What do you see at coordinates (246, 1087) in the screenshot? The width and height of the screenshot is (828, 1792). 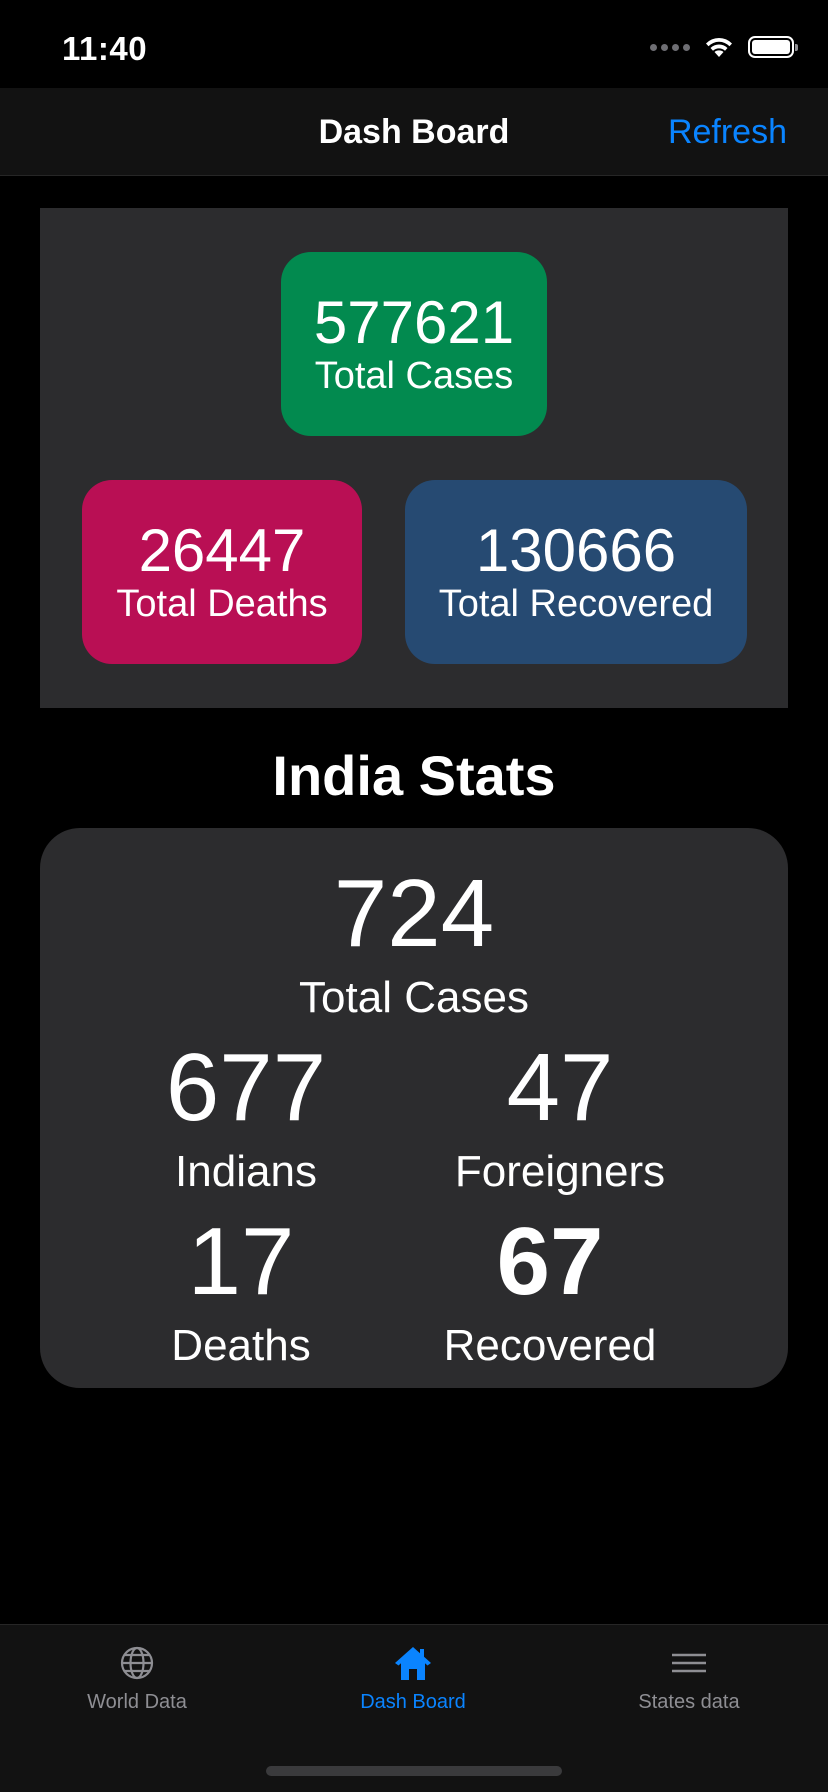 I see `india-indians-value: 677` at bounding box center [246, 1087].